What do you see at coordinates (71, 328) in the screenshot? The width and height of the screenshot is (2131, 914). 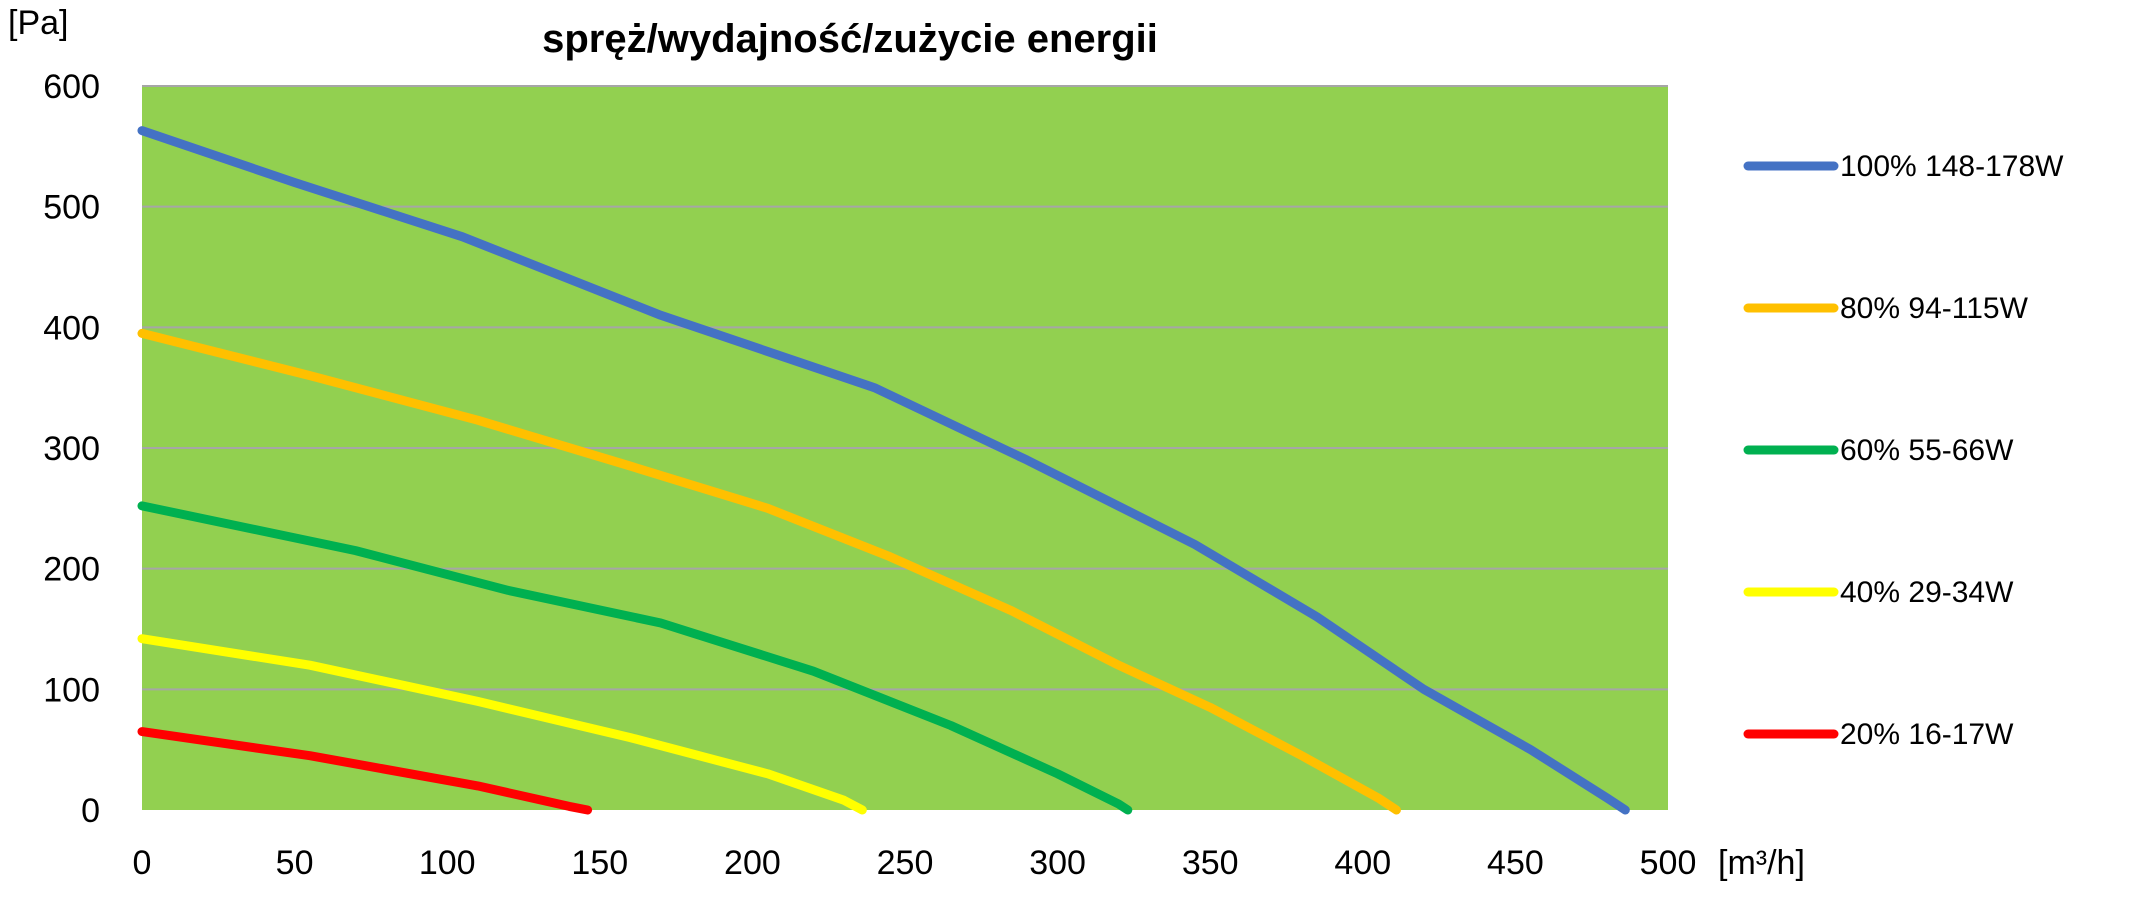 I see `y-tick-label: 400` at bounding box center [71, 328].